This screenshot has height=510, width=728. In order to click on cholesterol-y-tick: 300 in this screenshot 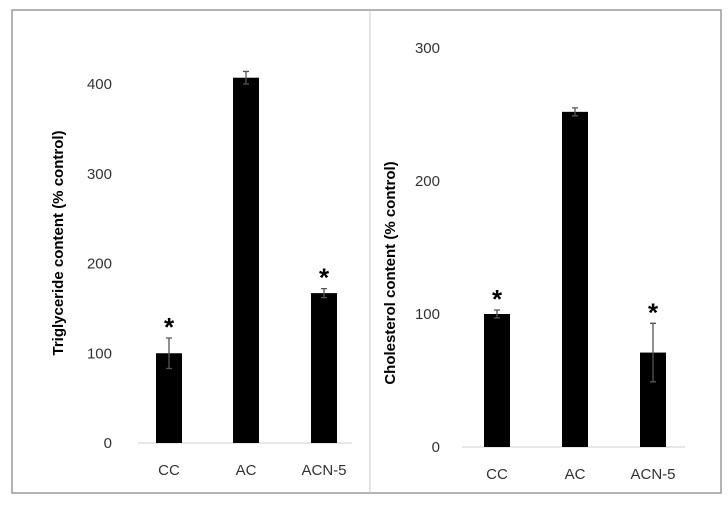, I will do `click(427, 48)`.